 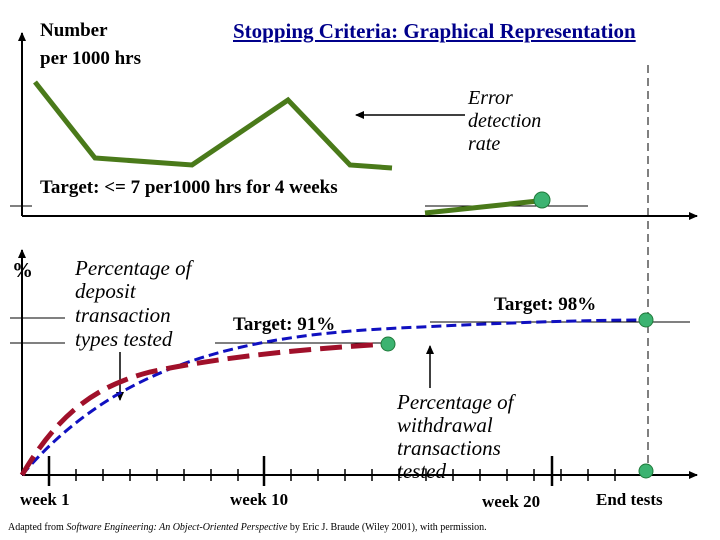 I want to click on top-target-label: Target: <= 7 per1000 hrs for 4 weeks, so click(x=189, y=187).